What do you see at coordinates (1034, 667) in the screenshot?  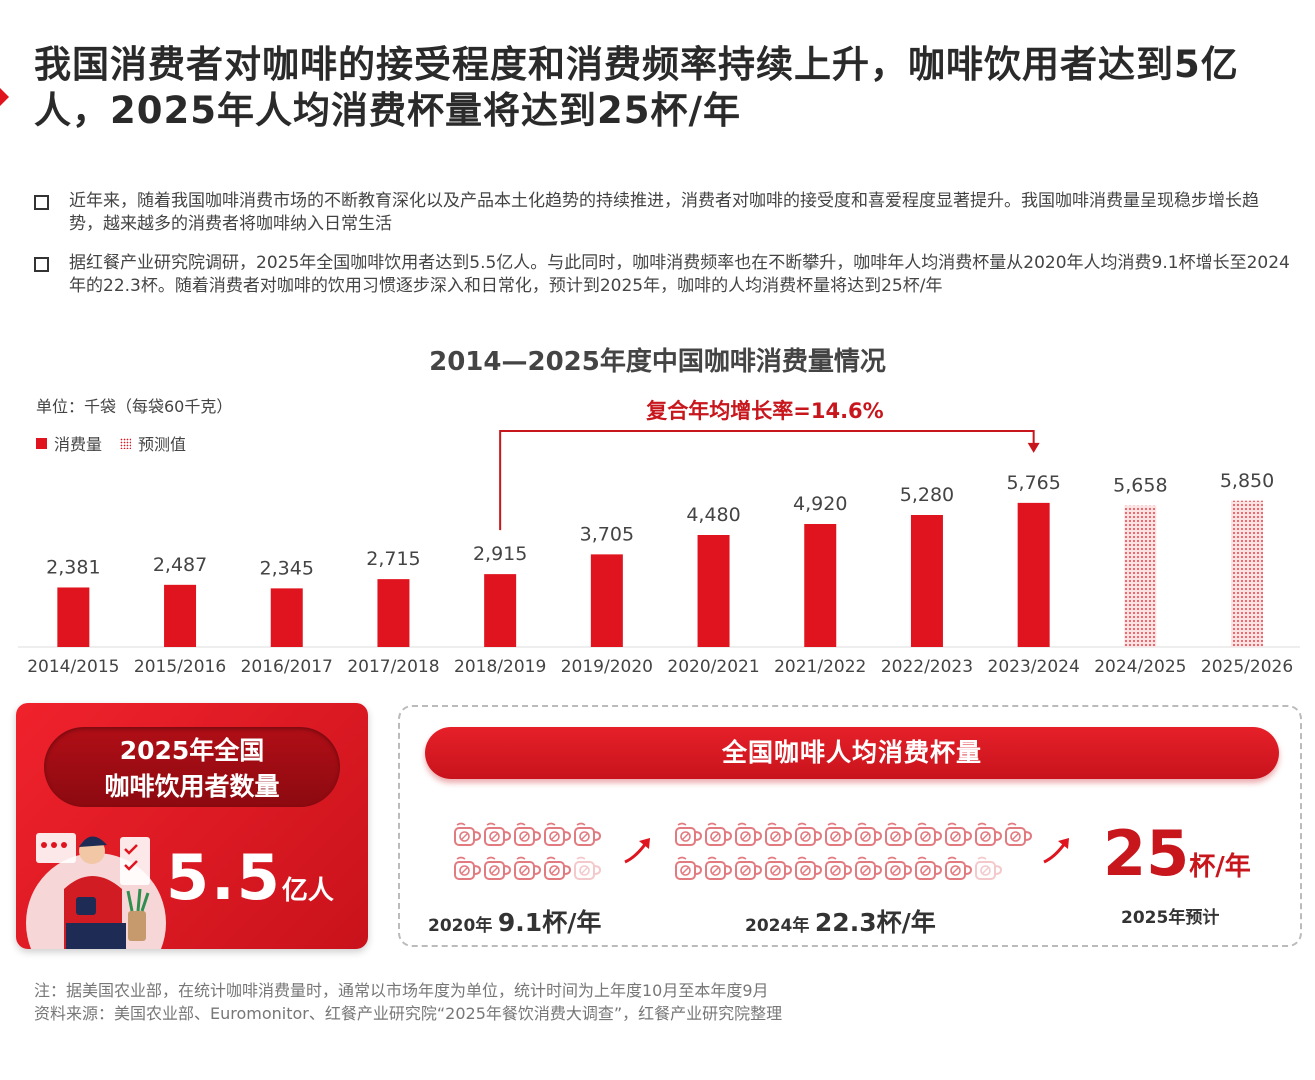 I see `x-tick-label: 2023/2024` at bounding box center [1034, 667].